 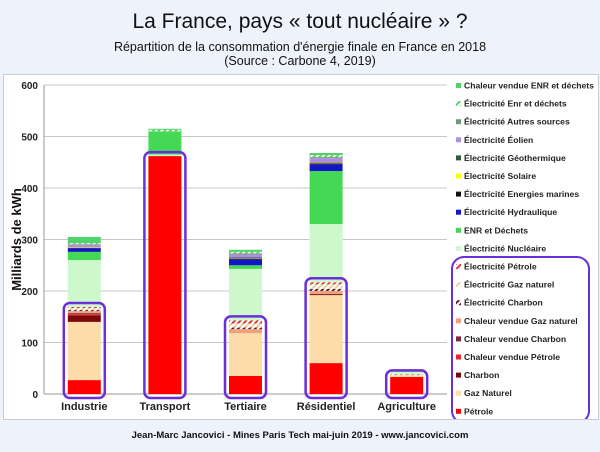 What do you see at coordinates (29, 292) in the screenshot?
I see `y-tick-label: 200` at bounding box center [29, 292].